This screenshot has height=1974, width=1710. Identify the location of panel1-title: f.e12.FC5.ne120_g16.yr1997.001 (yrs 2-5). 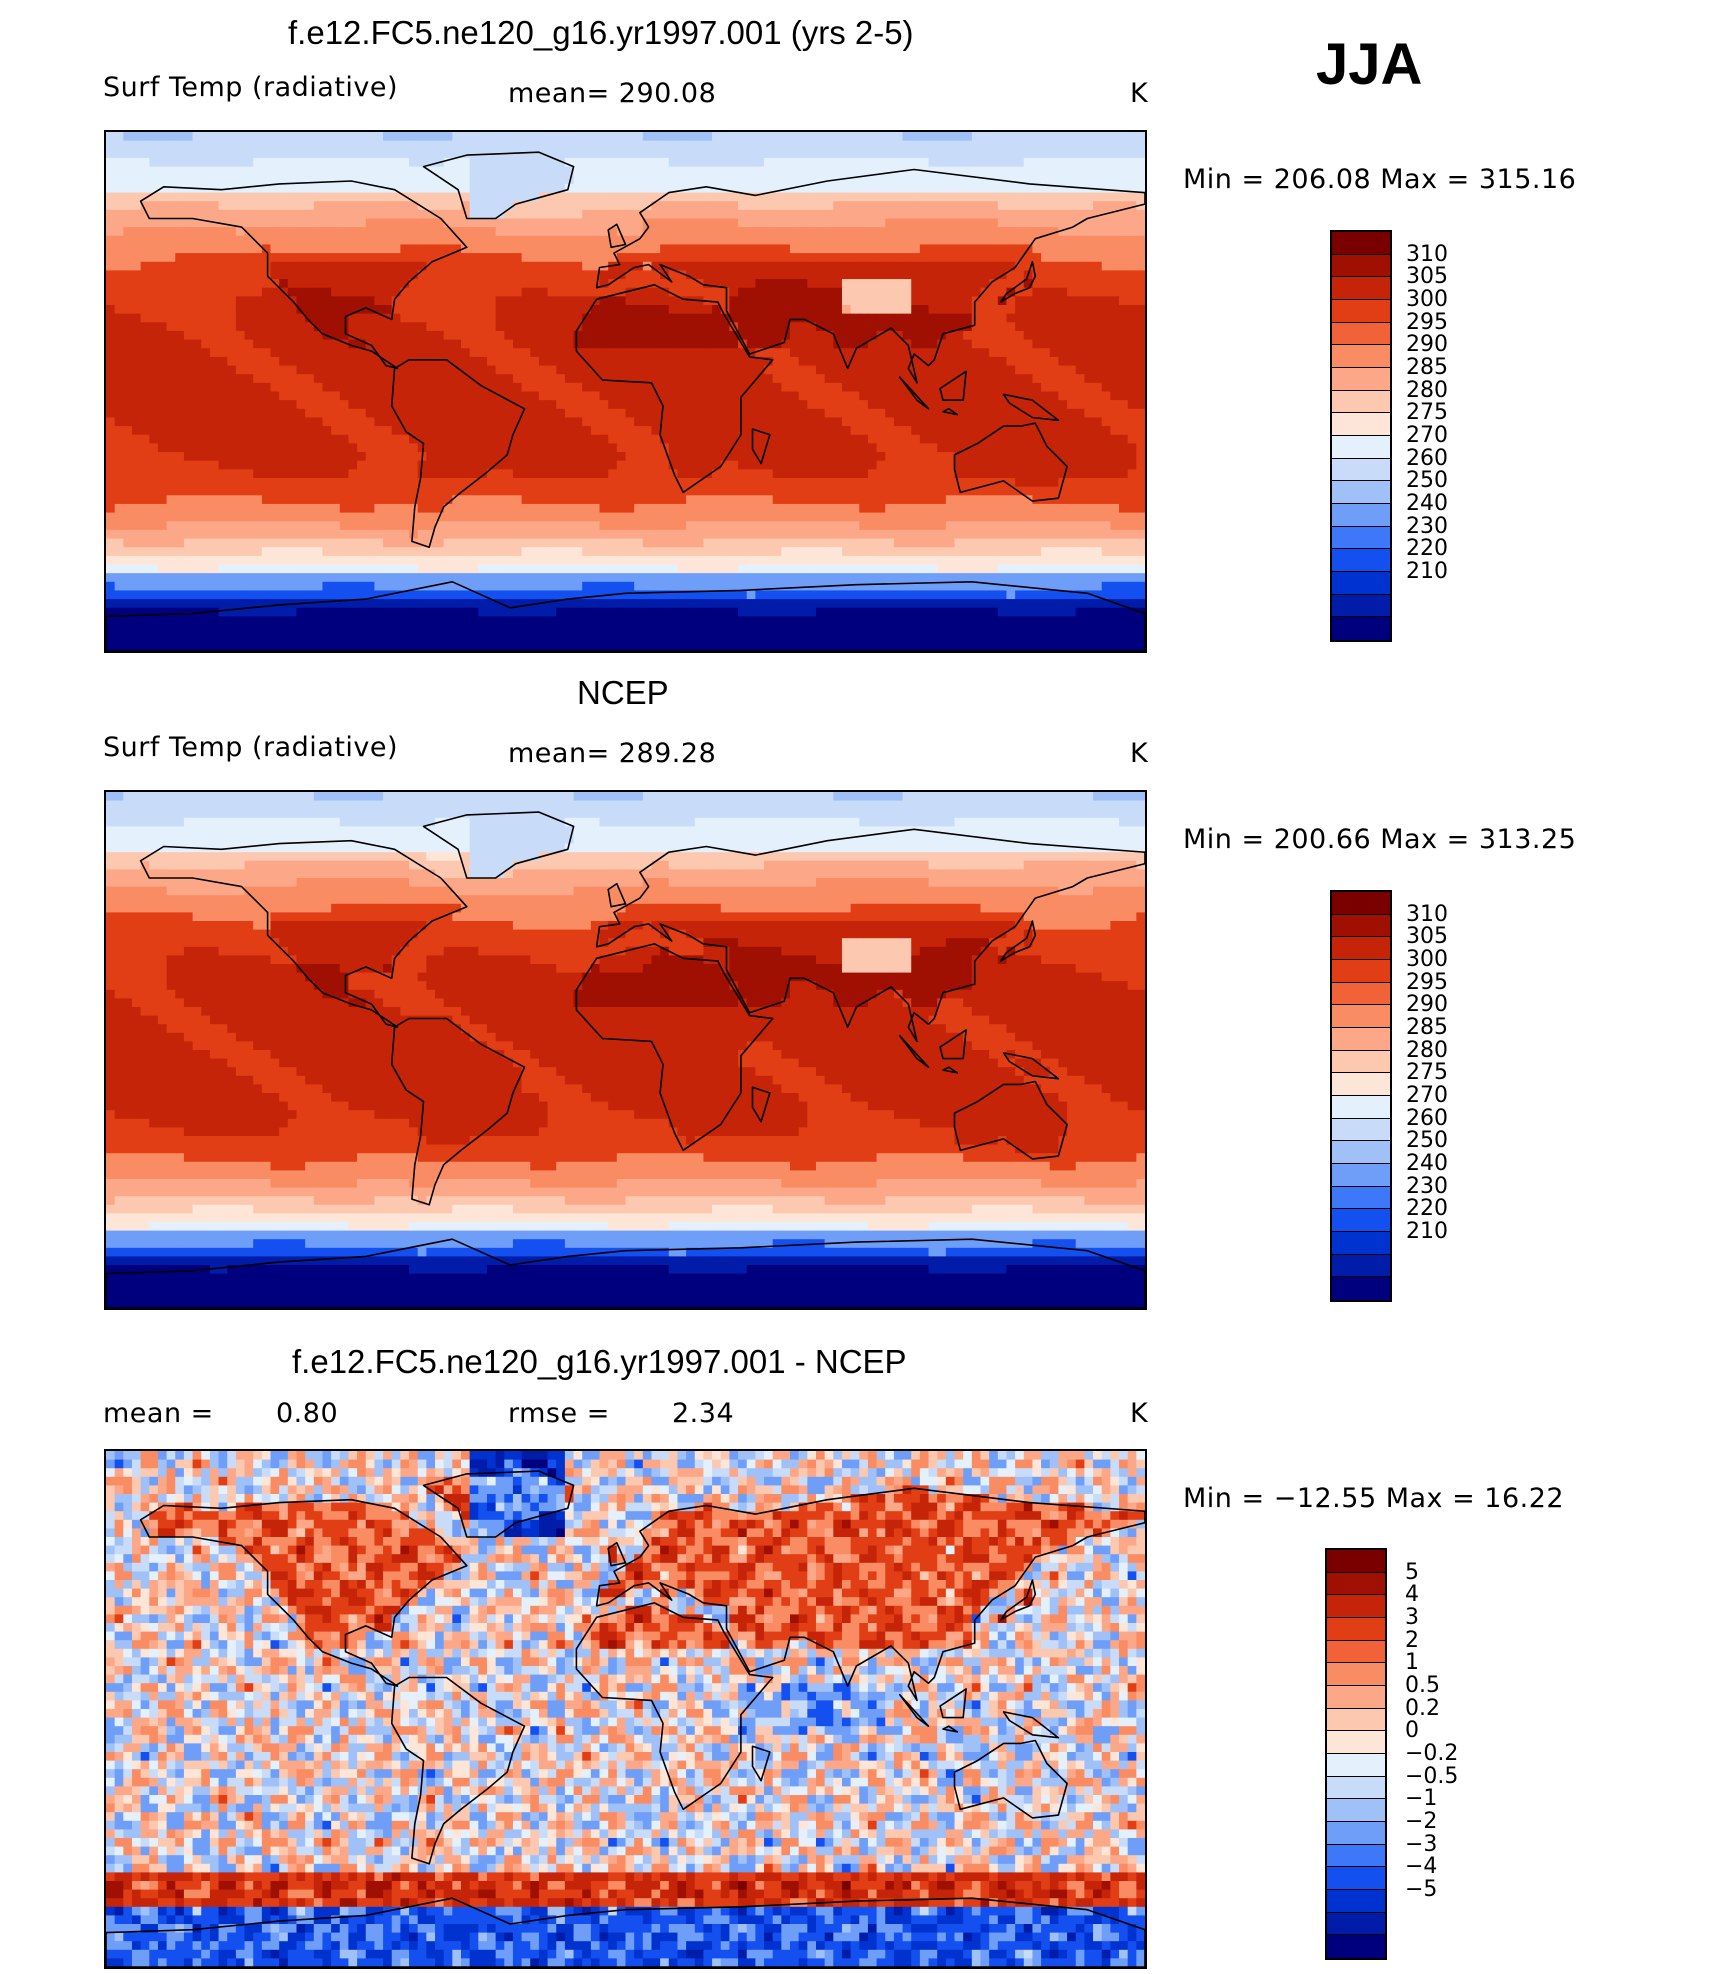
(601, 32).